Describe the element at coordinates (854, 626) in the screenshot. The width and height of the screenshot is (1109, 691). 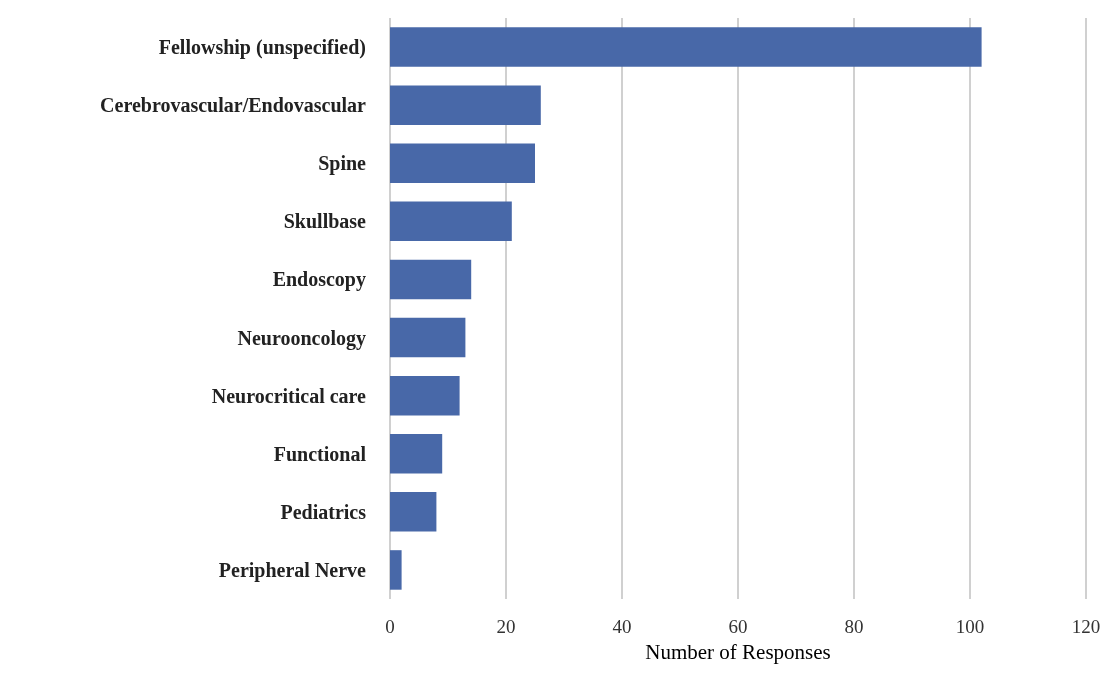
I see `x-tick-label: 80` at that location.